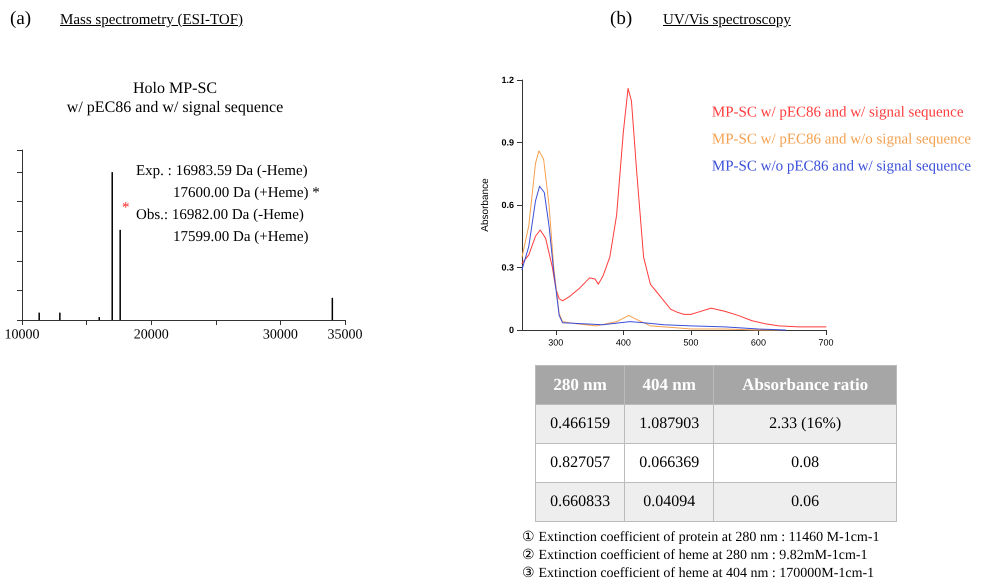 This screenshot has width=981, height=585. Describe the element at coordinates (486, 205) in the screenshot. I see `y-axis-title: Absorbance` at that location.